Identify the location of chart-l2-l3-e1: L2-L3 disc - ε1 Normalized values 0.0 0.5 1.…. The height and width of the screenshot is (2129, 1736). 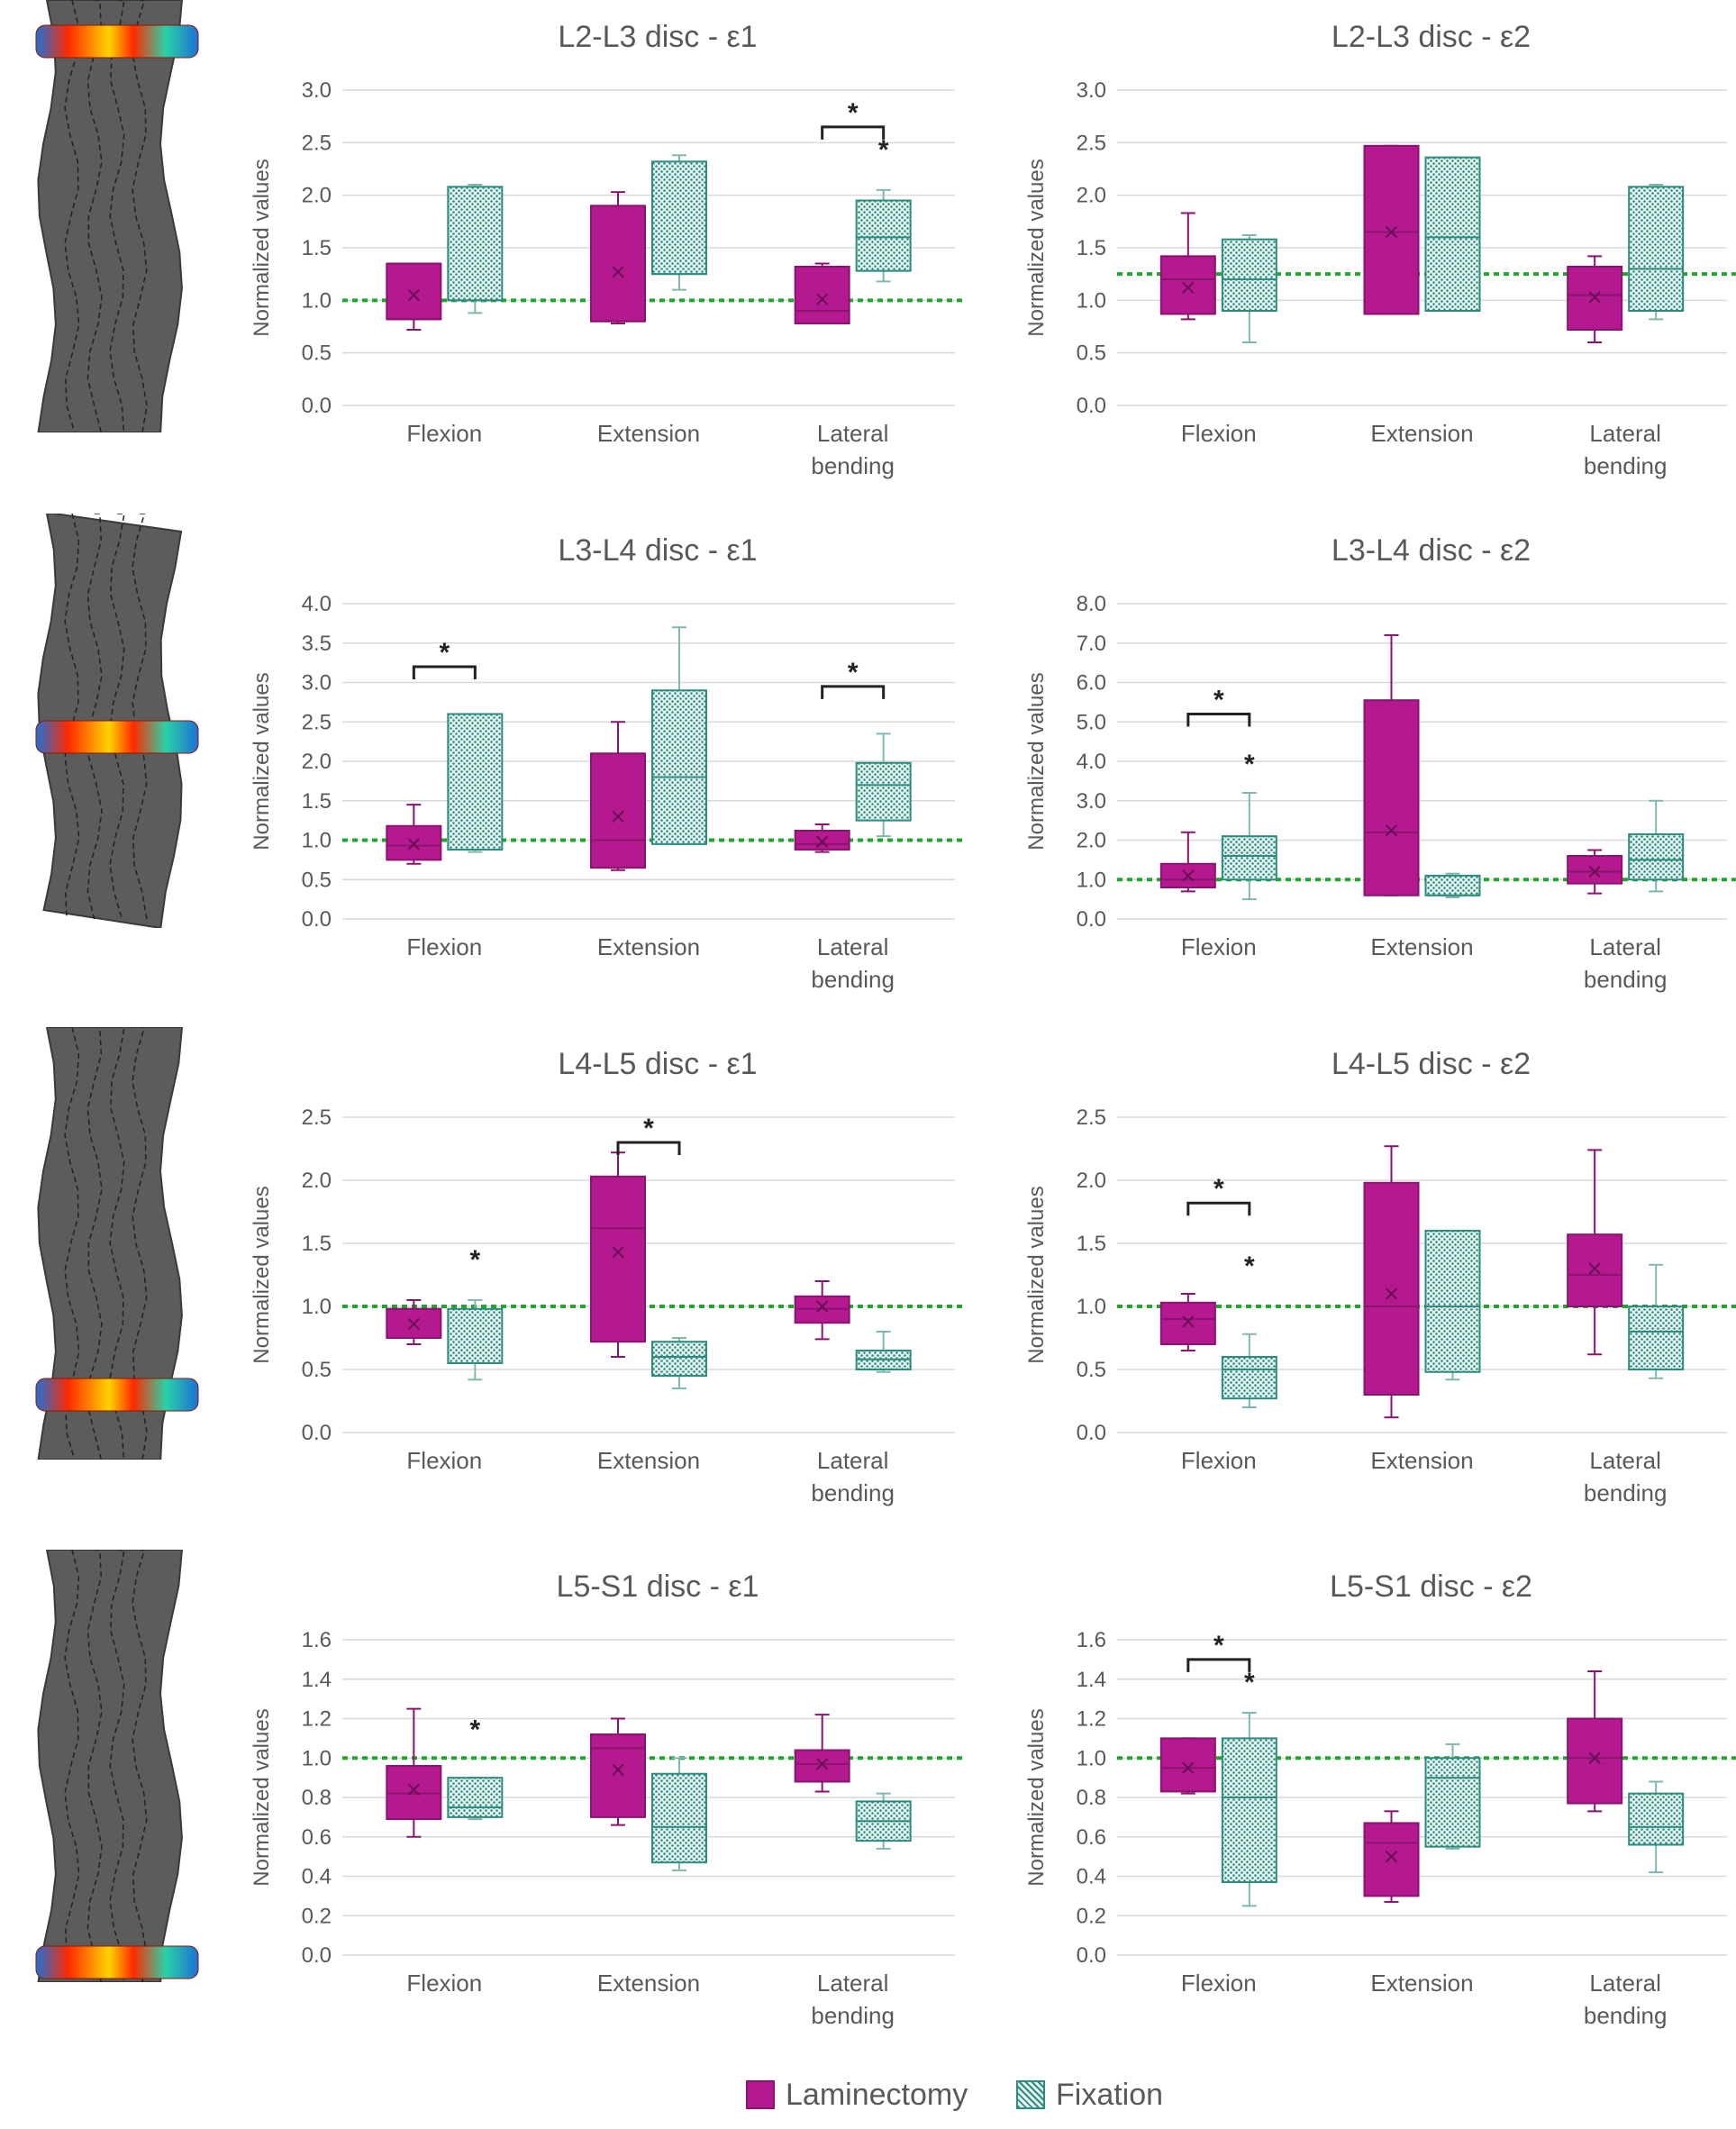
(607, 249).